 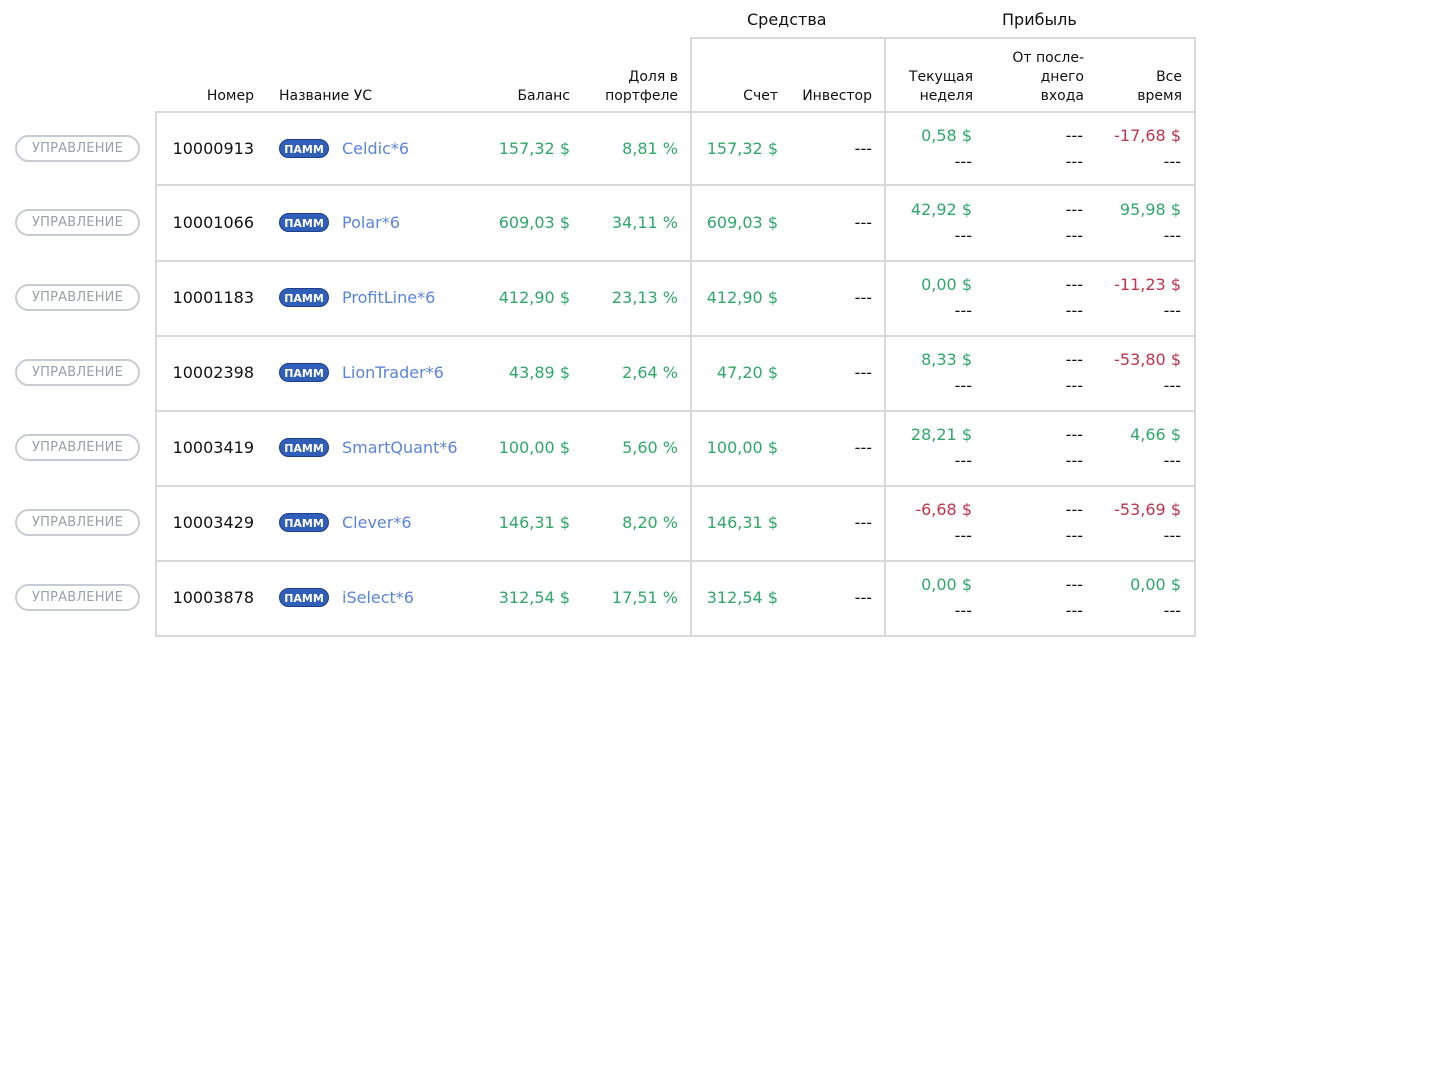 I want to click on portfolio-share-value: 2,64 %, so click(x=650, y=372).